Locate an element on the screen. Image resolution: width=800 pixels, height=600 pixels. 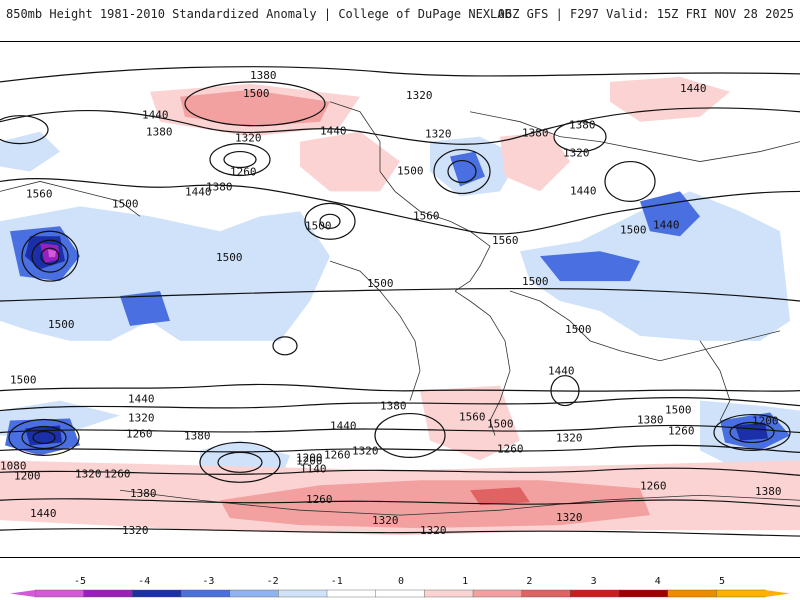
colorbar-arrow-right is located at coordinates (777, 593).